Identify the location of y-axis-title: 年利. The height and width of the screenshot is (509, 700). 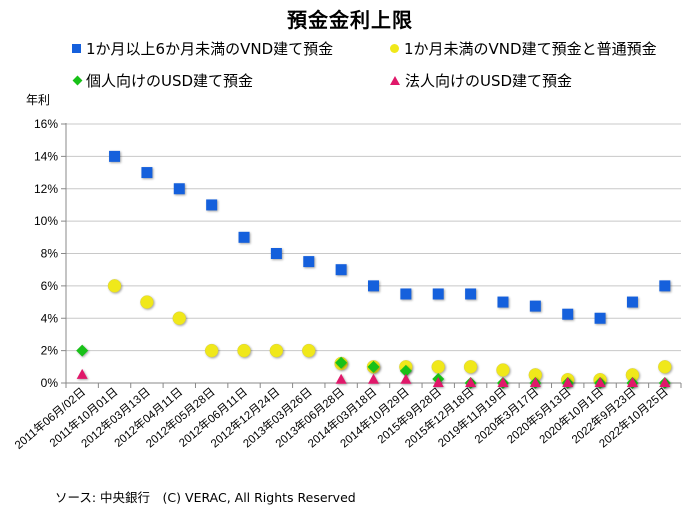
(38, 100).